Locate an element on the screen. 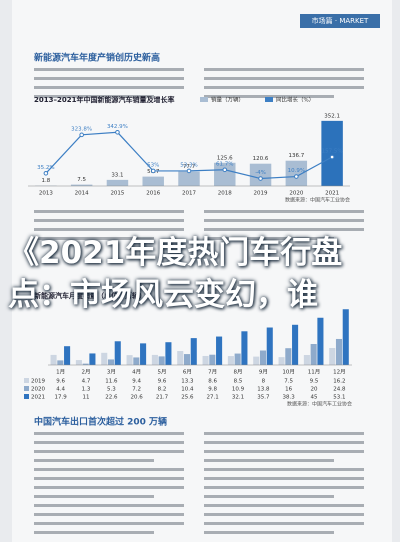  table-cell: 8.5 is located at coordinates (238, 382).